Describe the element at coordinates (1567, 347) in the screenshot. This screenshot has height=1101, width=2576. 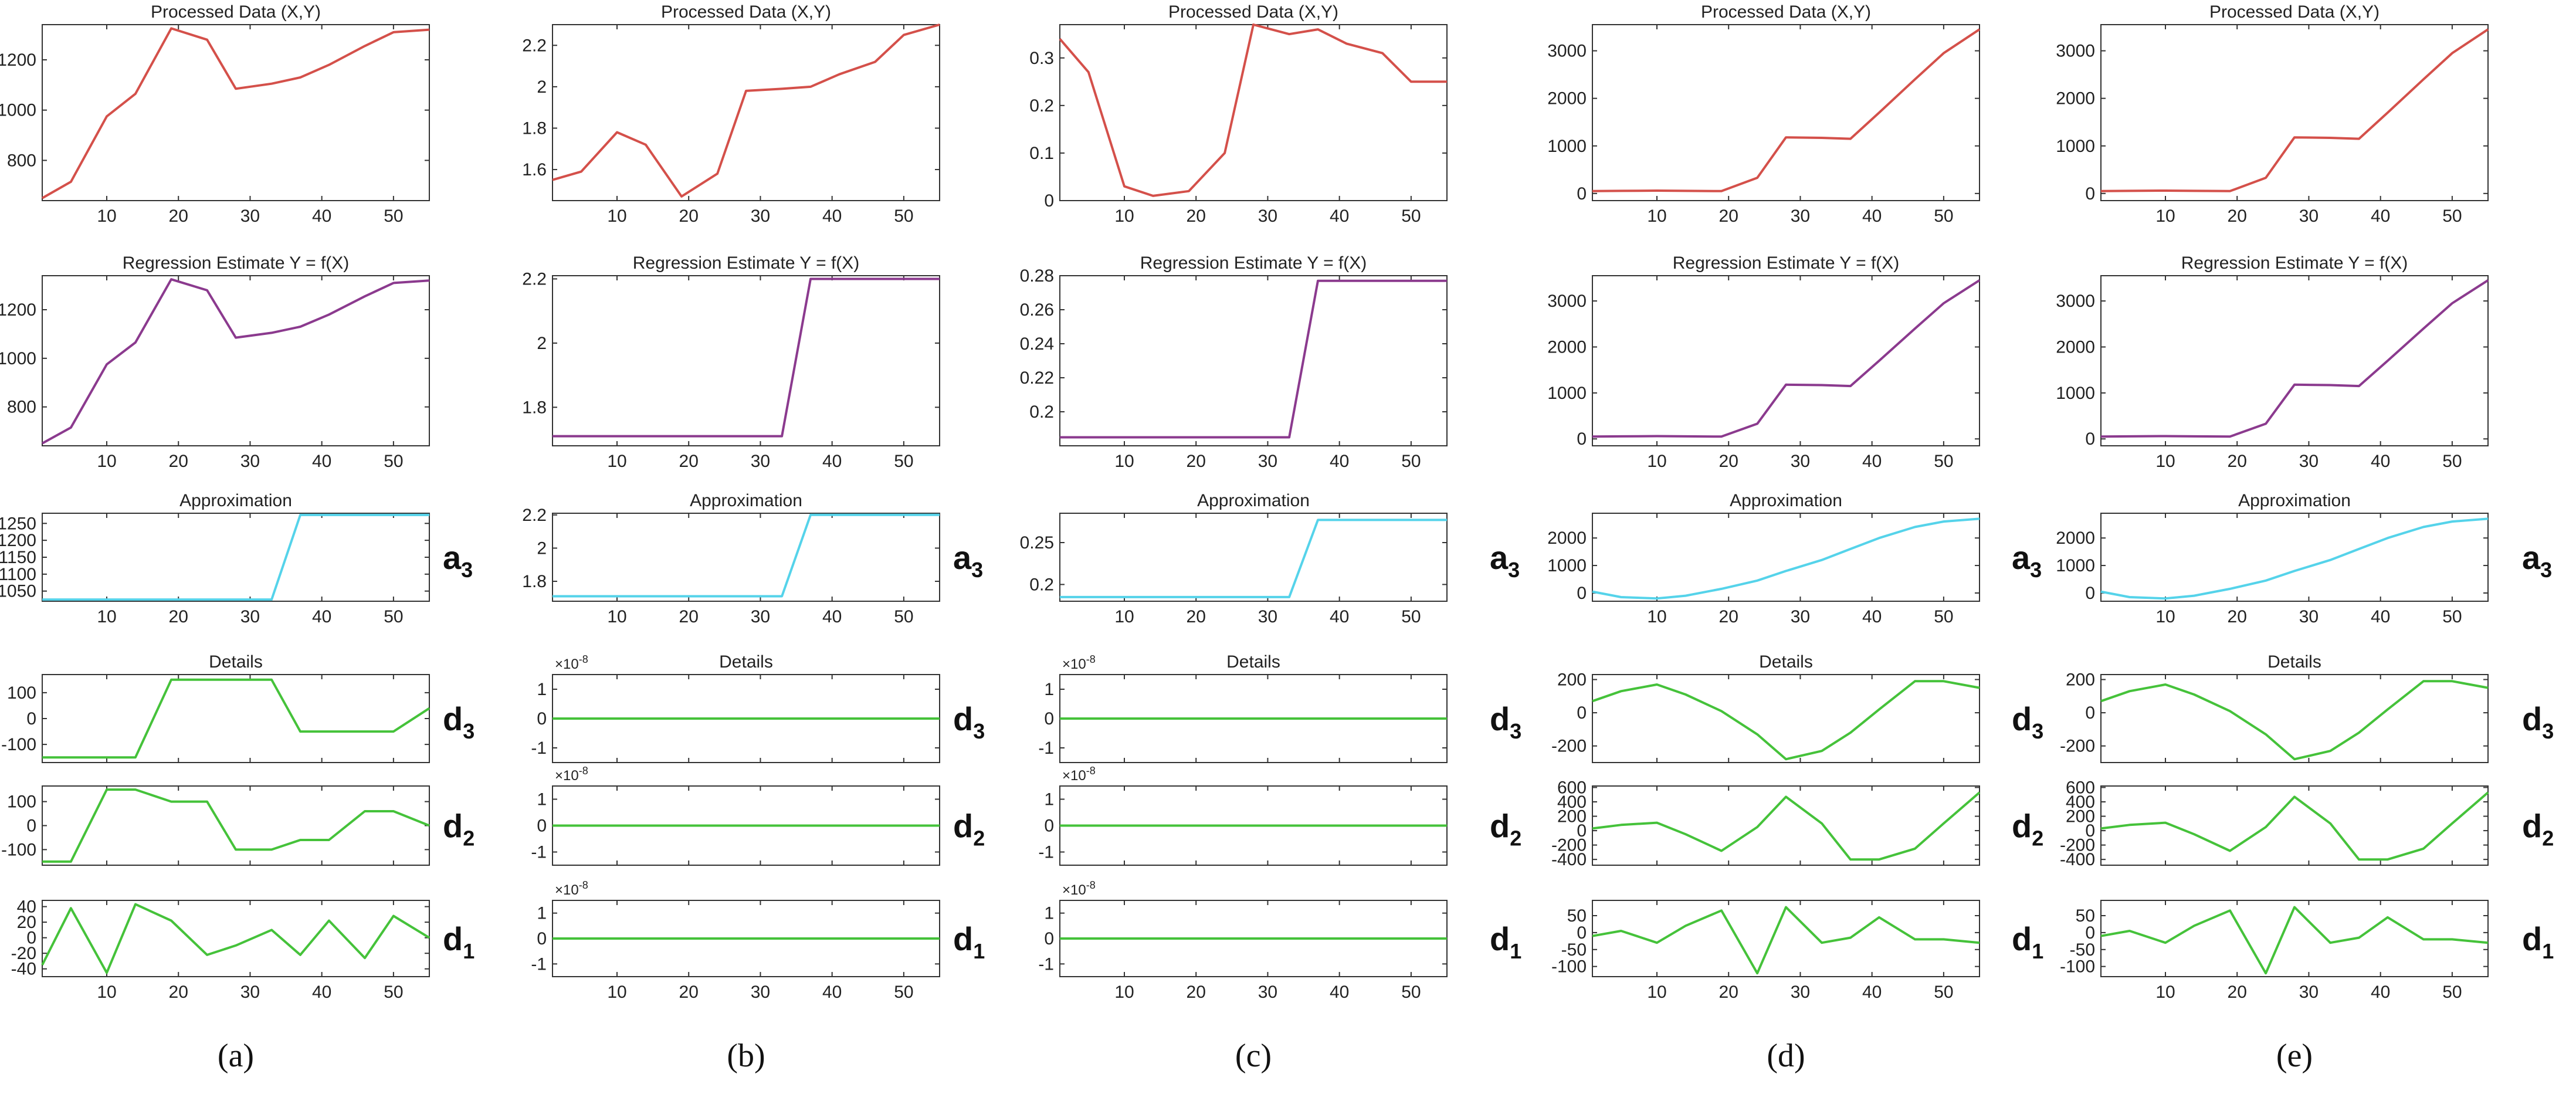
I see `panel-d-regression-plot-ytick-label: 2000` at that location.